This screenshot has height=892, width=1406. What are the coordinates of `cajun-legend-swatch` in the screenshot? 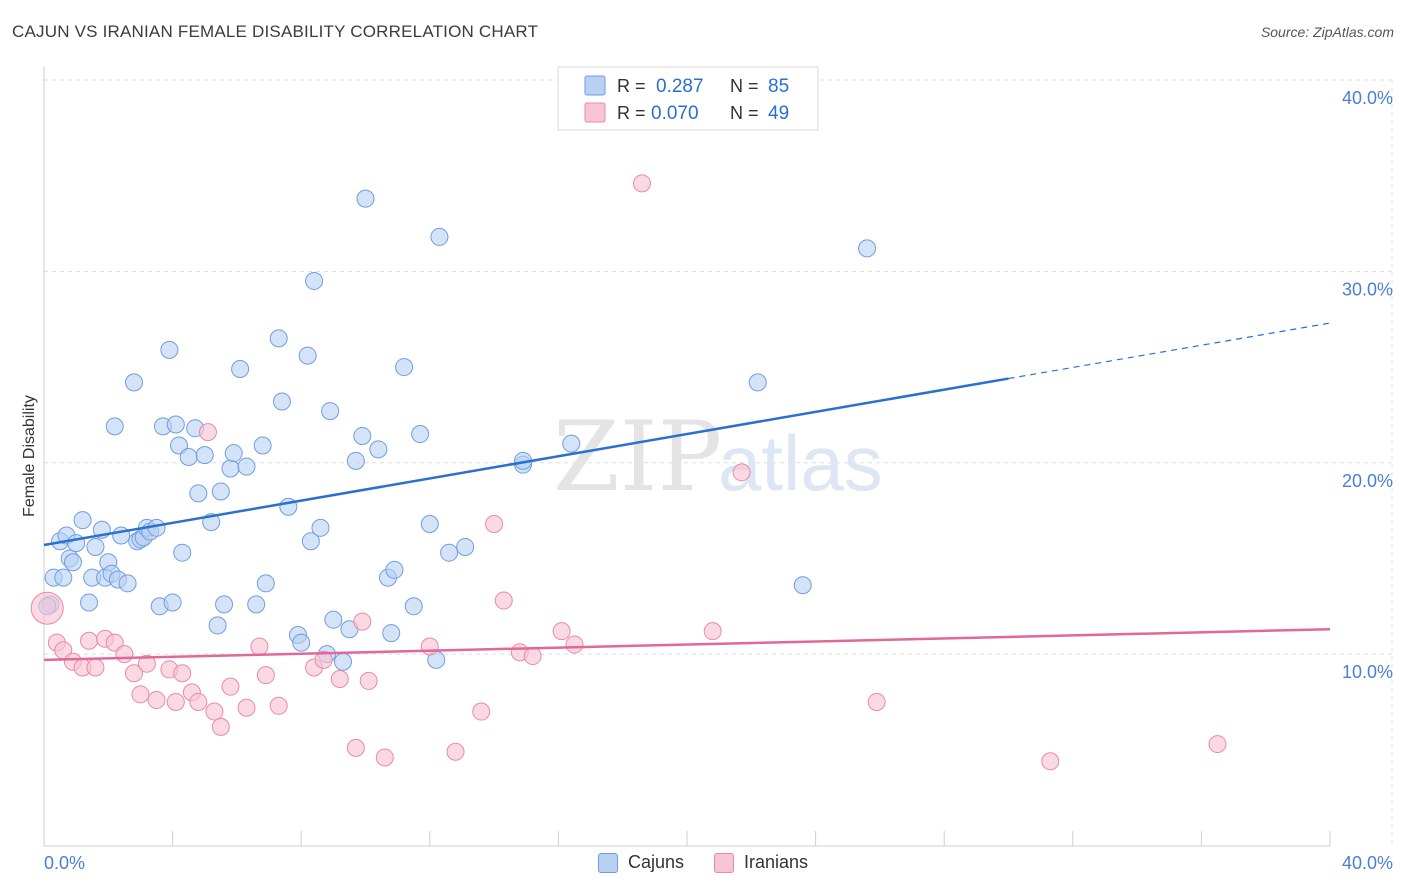 It's located at (595, 85).